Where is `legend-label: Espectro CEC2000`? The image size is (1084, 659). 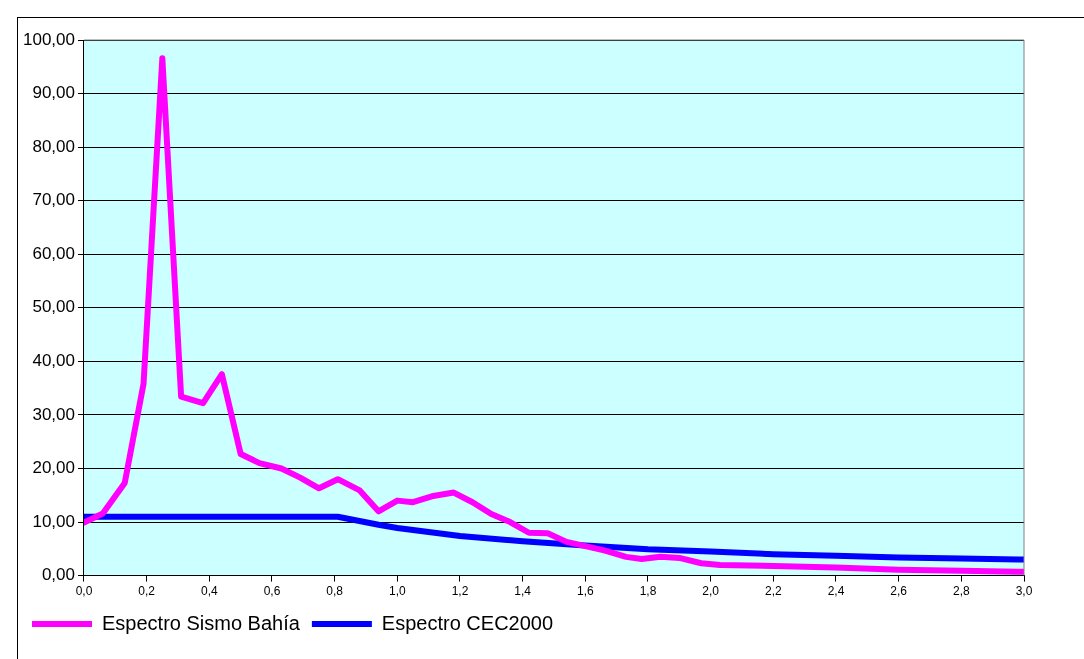
legend-label: Espectro CEC2000 is located at coordinates (467, 622).